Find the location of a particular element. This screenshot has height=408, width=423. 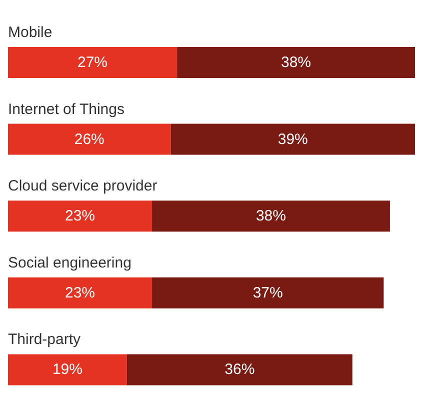

y-tick-label: Cloud service provider is located at coordinates (83, 186).